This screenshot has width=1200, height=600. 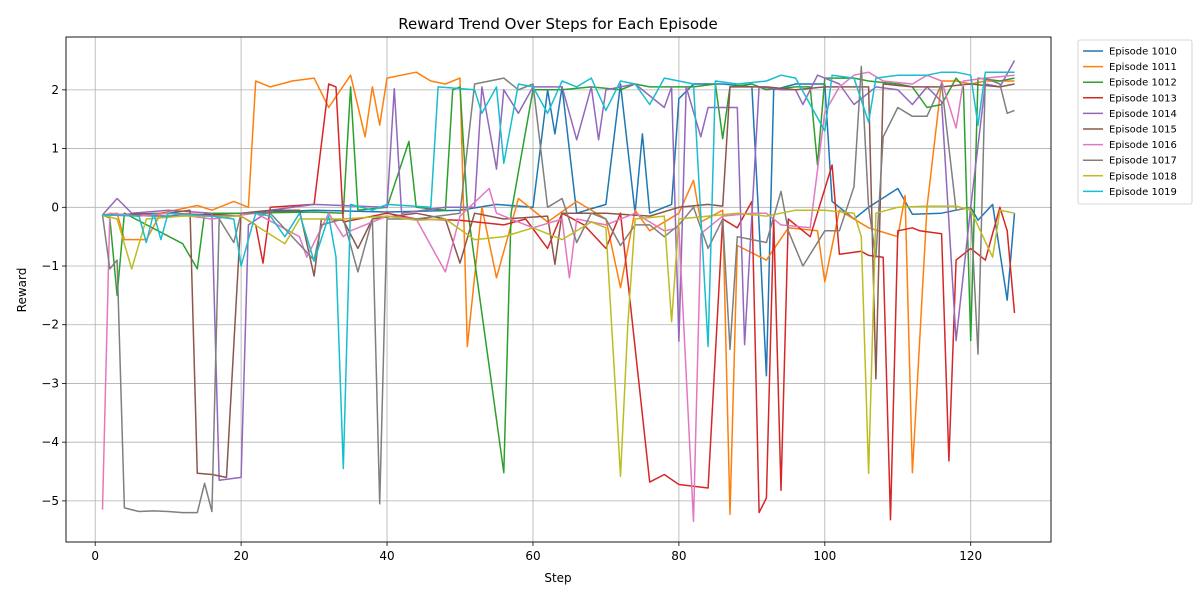 What do you see at coordinates (1143, 83) in the screenshot?
I see `legend-label: Episode 1012` at bounding box center [1143, 83].